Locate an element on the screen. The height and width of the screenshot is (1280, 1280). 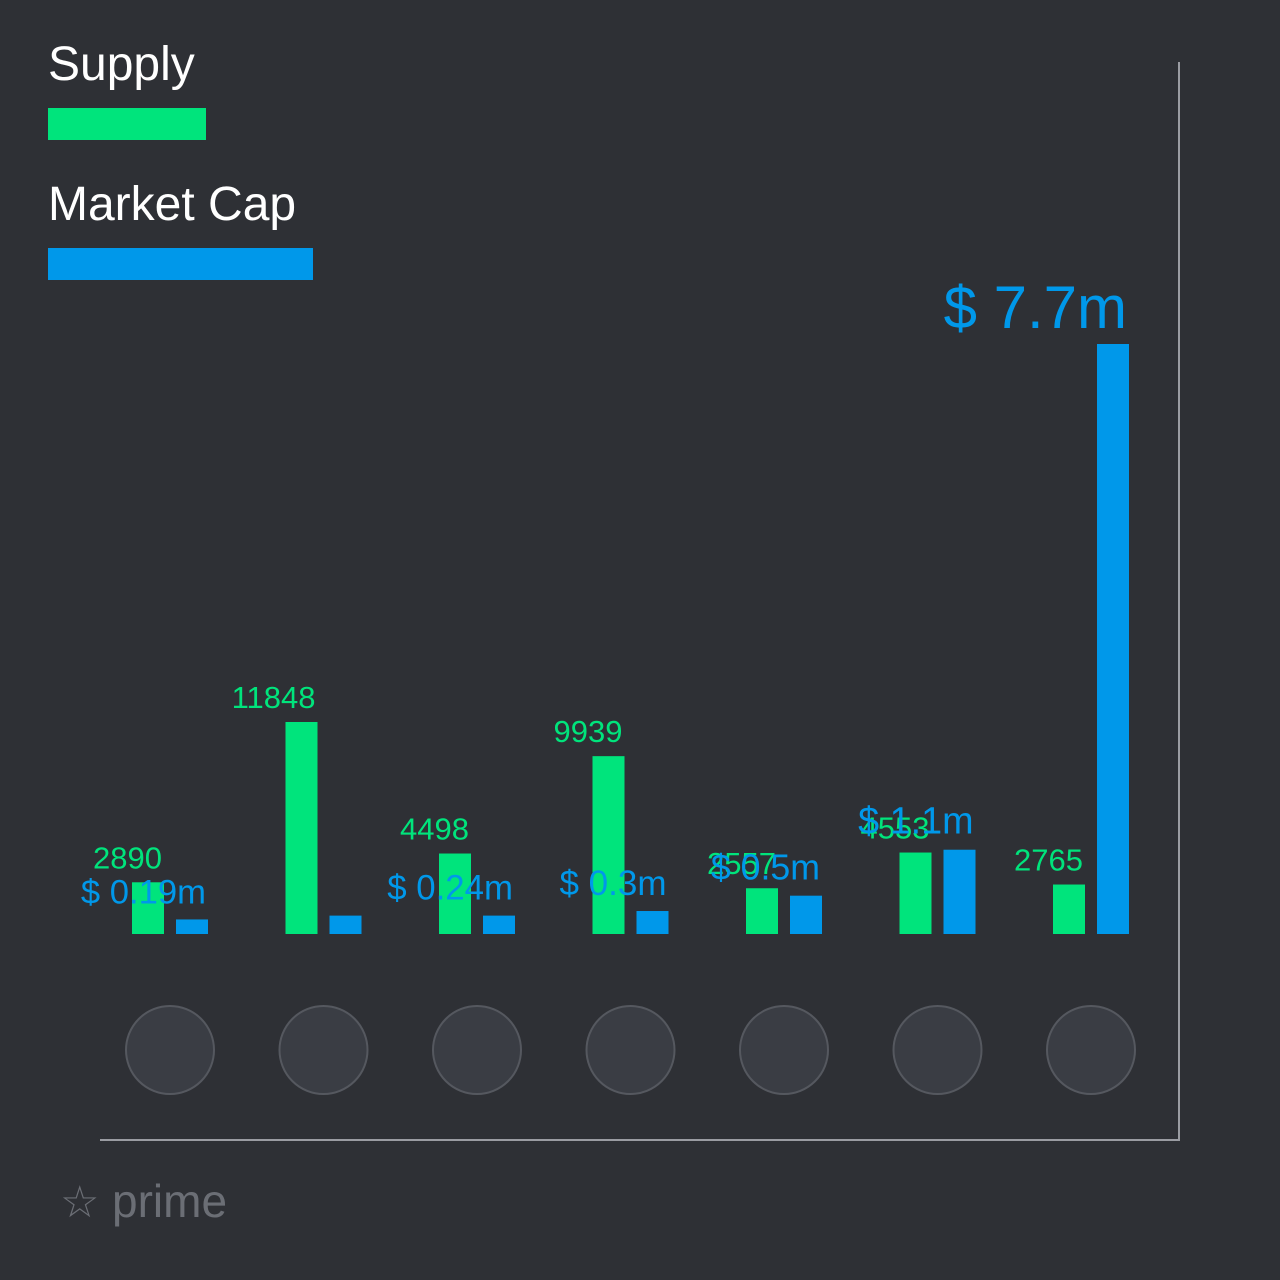
legend-label: Market Cap is located at coordinates (172, 204).